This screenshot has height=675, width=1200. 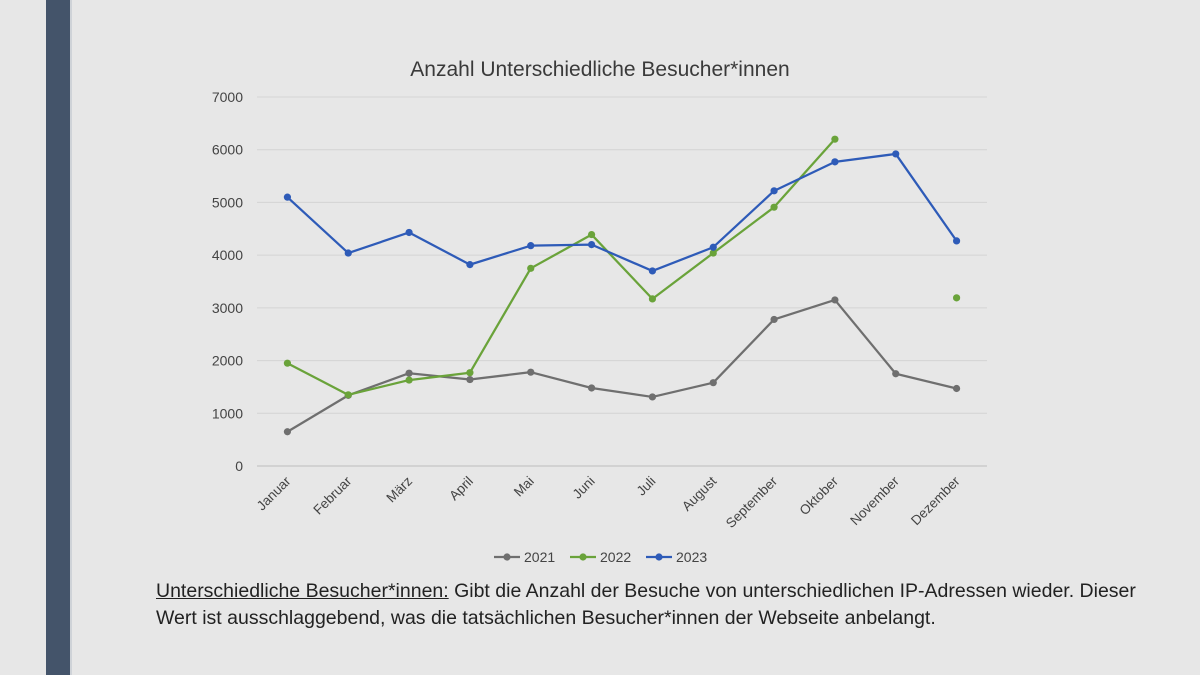 What do you see at coordinates (659, 557) in the screenshot?
I see `legend-marker-2023` at bounding box center [659, 557].